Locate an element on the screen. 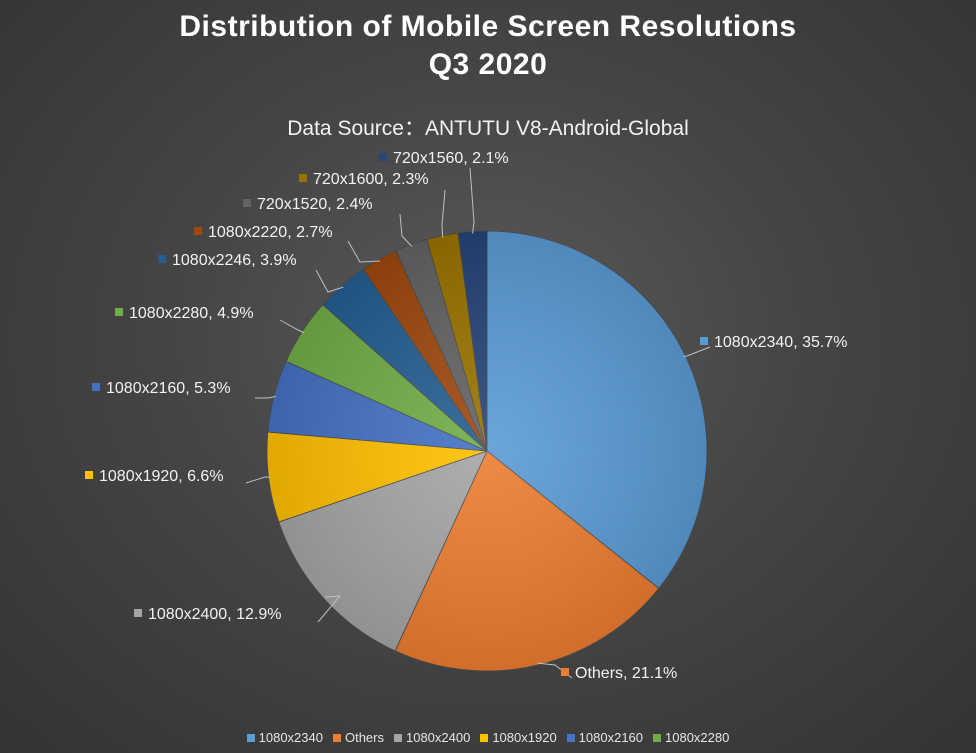  data-label-swatch-1080x1920 is located at coordinates (89, 475).